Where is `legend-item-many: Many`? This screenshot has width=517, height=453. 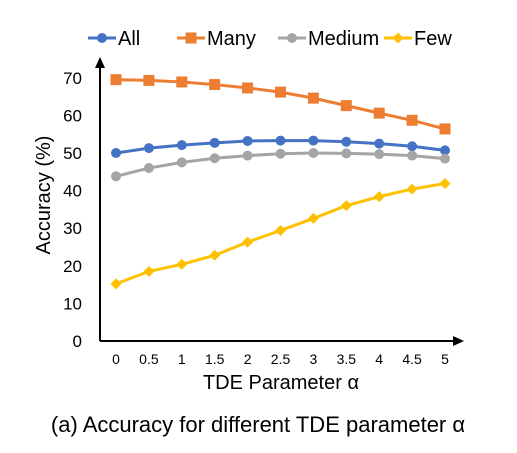
legend-item-many: Many is located at coordinates (216, 39).